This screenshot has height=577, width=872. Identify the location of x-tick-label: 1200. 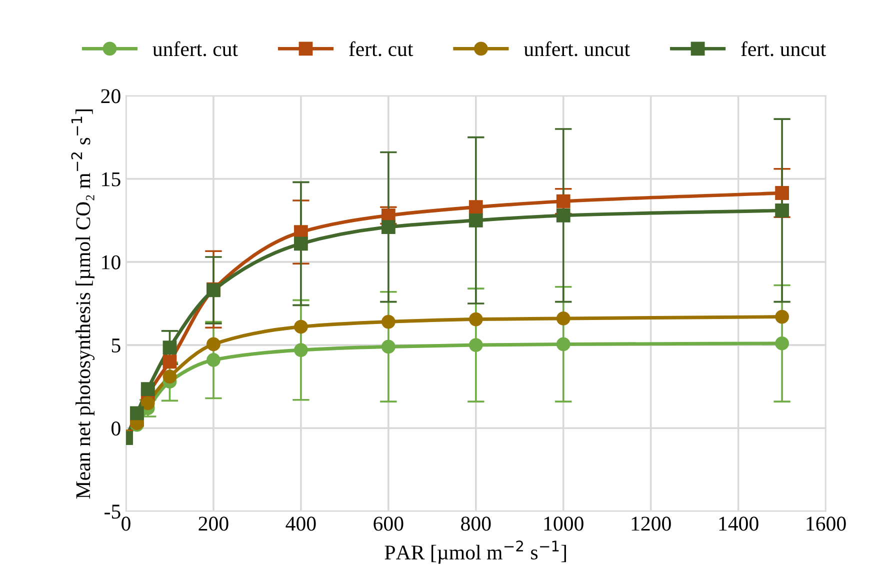
(651, 523).